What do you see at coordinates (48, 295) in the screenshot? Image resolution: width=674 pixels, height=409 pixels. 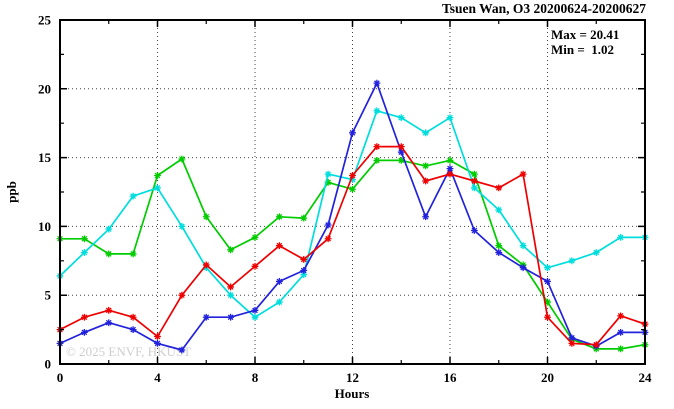 I see `y-tick-label: 5` at bounding box center [48, 295].